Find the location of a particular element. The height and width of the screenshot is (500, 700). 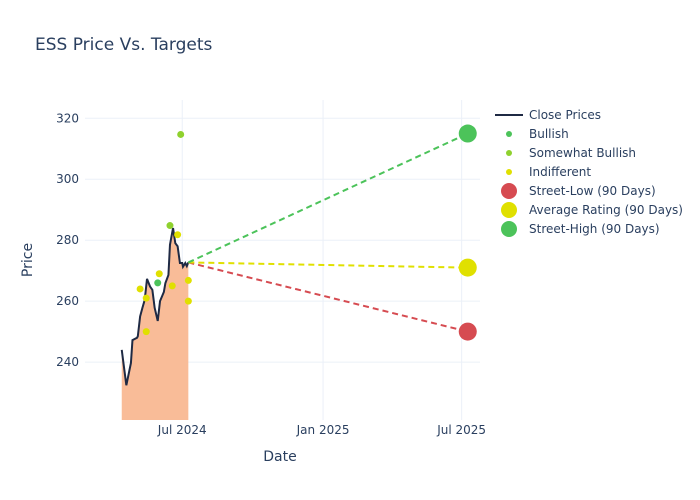

y-tick-label: 300 is located at coordinates (67, 179).